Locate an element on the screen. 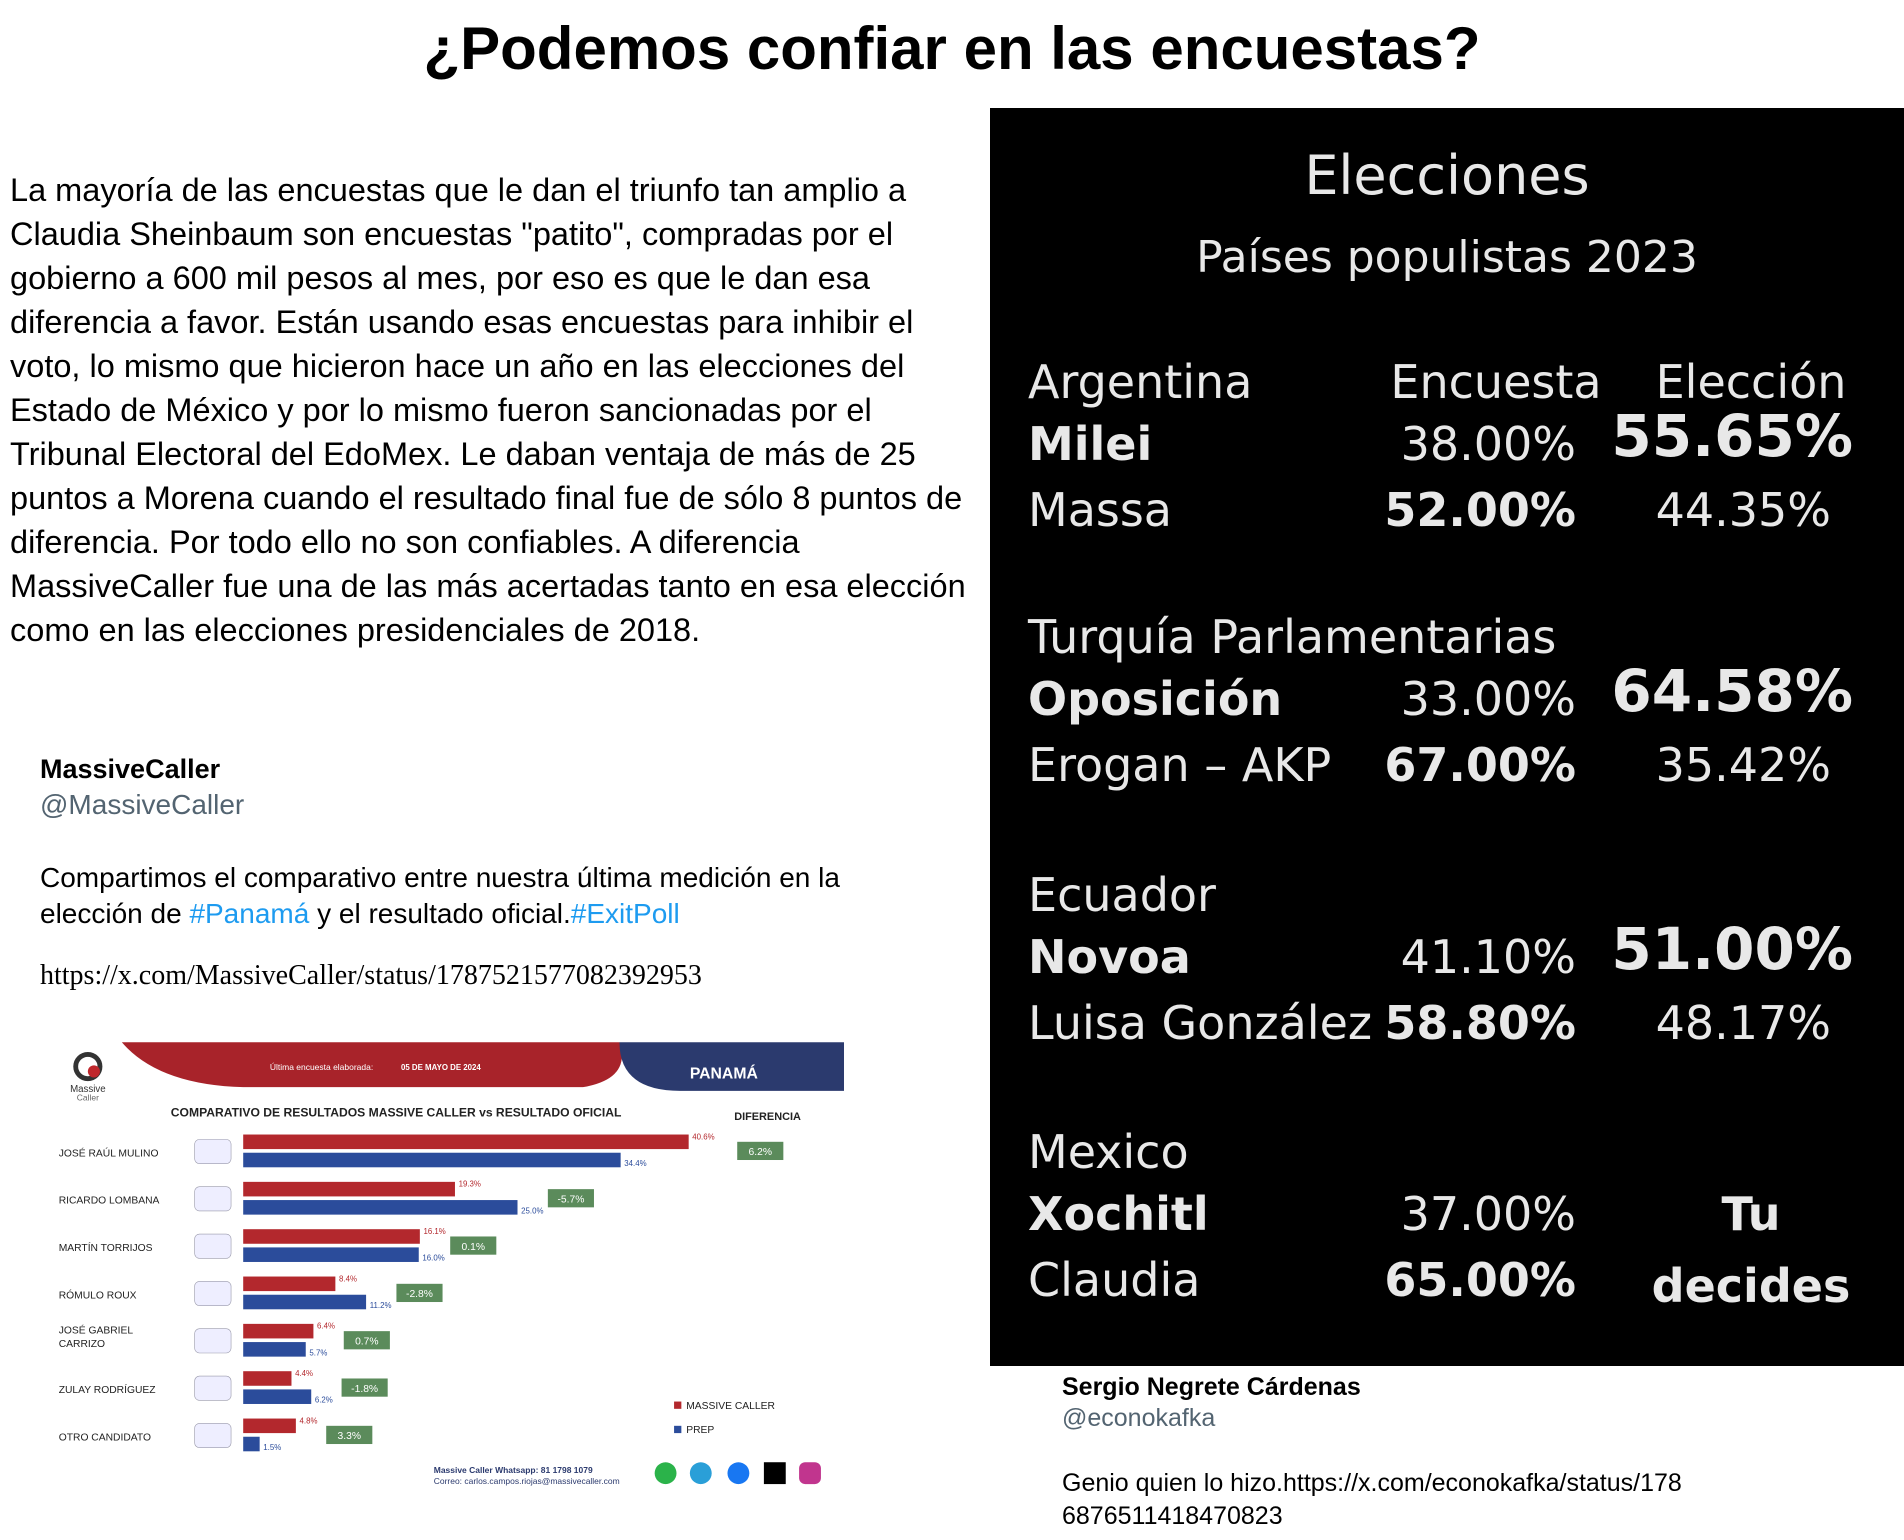 The height and width of the screenshot is (1540, 1904). candidate: Milei is located at coordinates (1090, 444).